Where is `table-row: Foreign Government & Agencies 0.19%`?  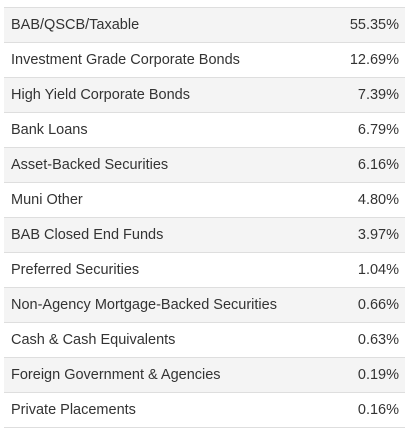 table-row: Foreign Government & Agencies 0.19% is located at coordinates (204, 375).